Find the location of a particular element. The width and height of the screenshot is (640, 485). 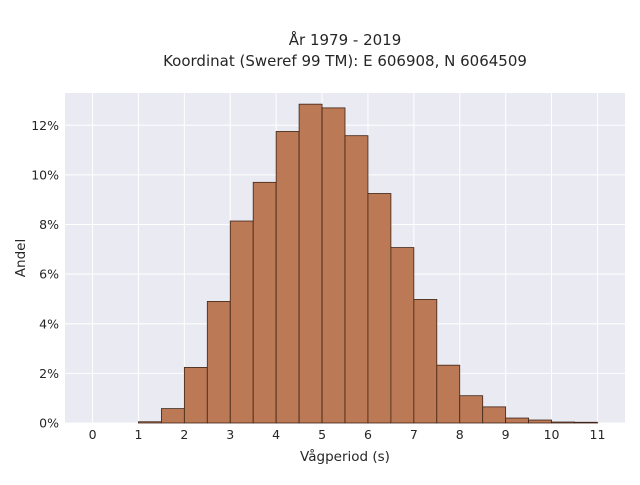

x-tick-label: 10 is located at coordinates (552, 434).